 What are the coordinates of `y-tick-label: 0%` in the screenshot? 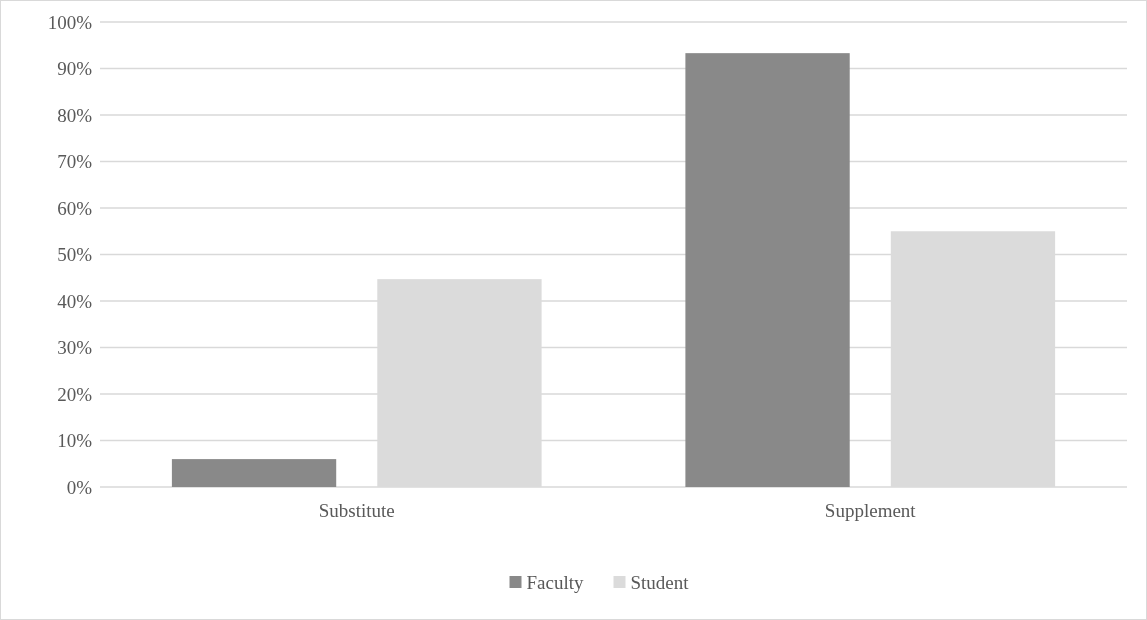 It's located at (79, 487).